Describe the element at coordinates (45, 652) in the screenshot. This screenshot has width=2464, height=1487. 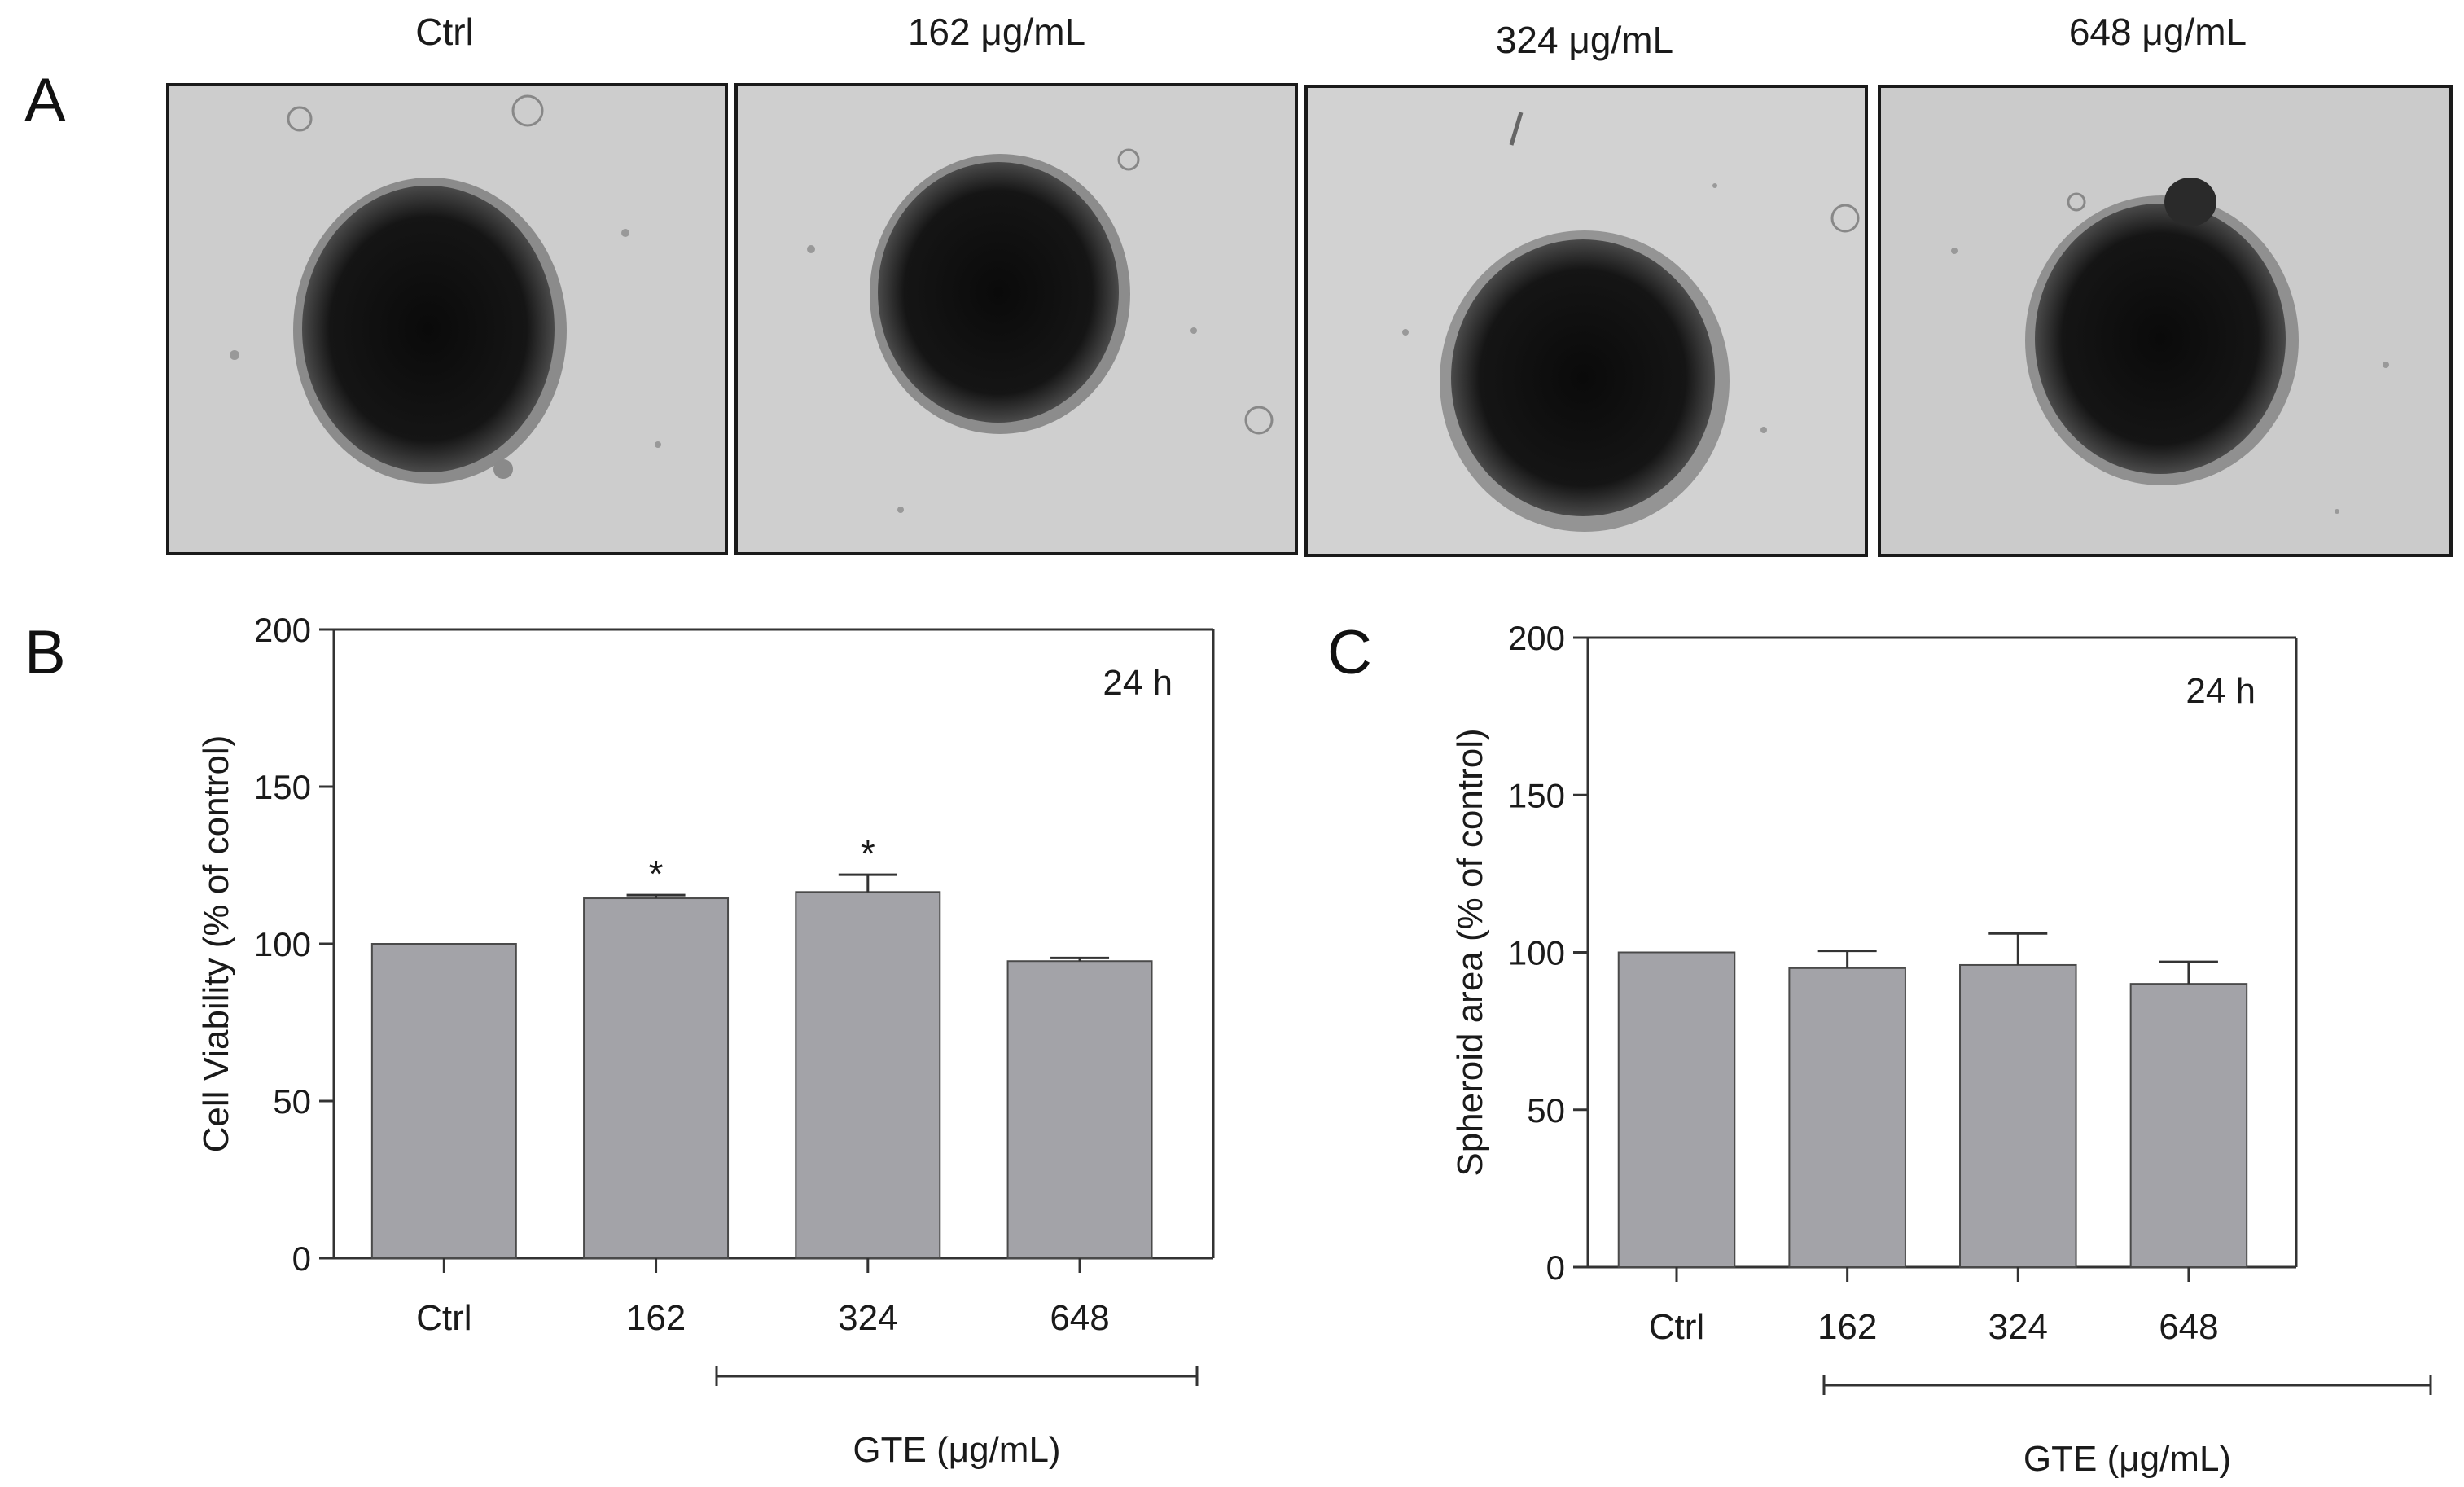
I see `panel-b-letter: B` at that location.